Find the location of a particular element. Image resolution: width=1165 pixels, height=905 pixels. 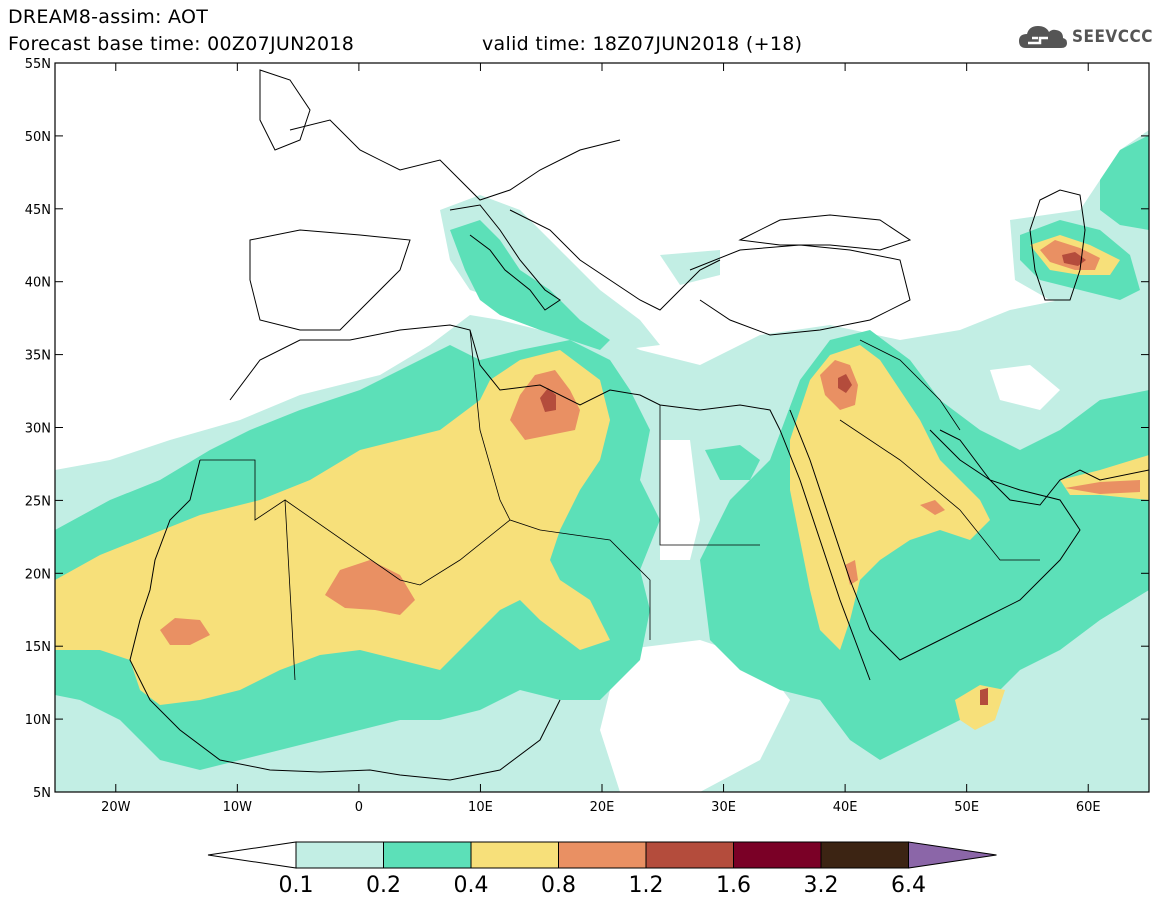

aot-l5-syria is located at coordinates (845, 383).